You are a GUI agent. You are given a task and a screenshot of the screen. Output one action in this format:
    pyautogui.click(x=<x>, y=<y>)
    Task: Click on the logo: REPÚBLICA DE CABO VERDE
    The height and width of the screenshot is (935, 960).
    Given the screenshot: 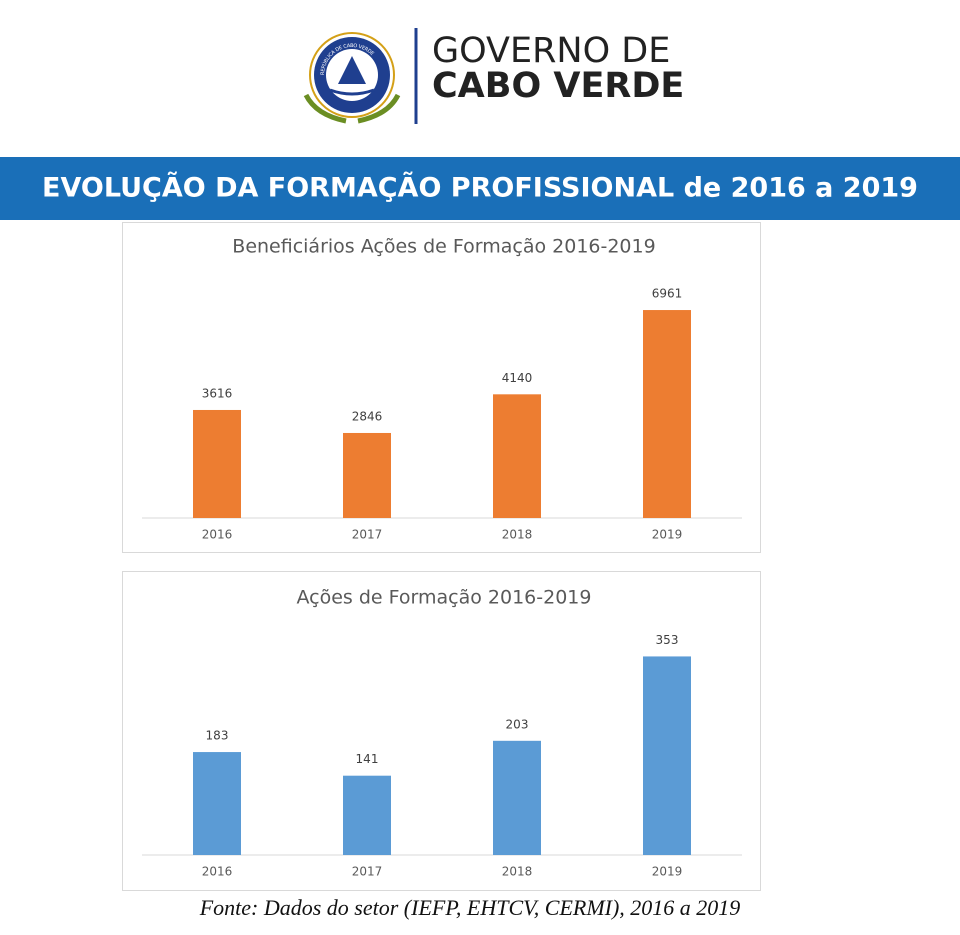 What is the action you would take?
    pyautogui.click(x=352, y=78)
    